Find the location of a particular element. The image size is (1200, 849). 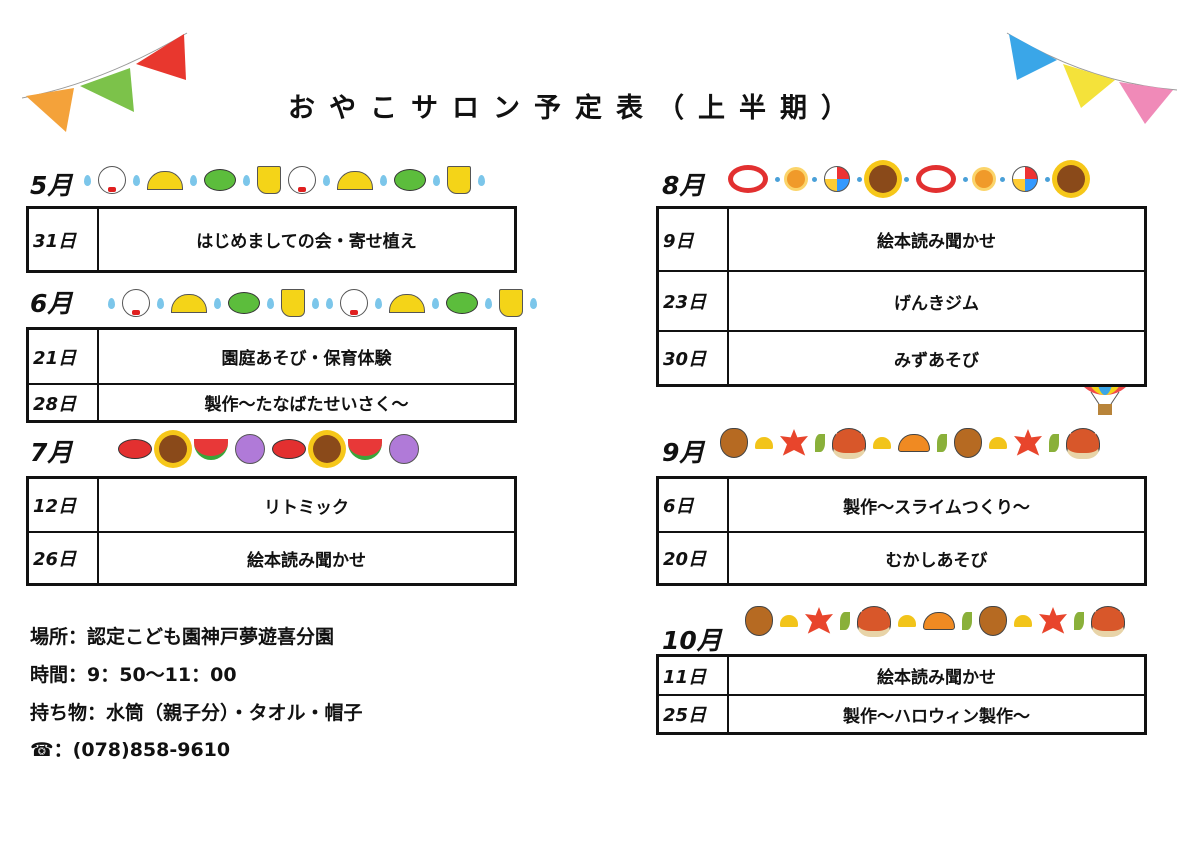

schedule-table: 31日 はじめましての会・寄せ植え is located at coordinates (271, 239).